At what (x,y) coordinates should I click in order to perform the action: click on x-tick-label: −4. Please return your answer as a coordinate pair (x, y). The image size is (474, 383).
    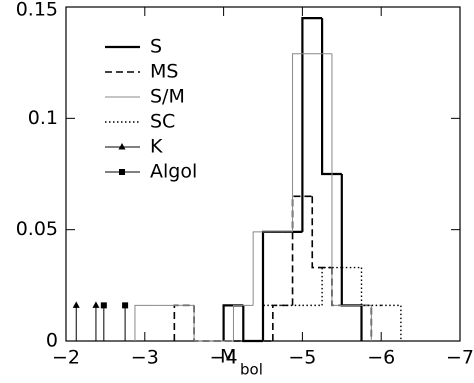
    Looking at the image, I should click on (224, 358).